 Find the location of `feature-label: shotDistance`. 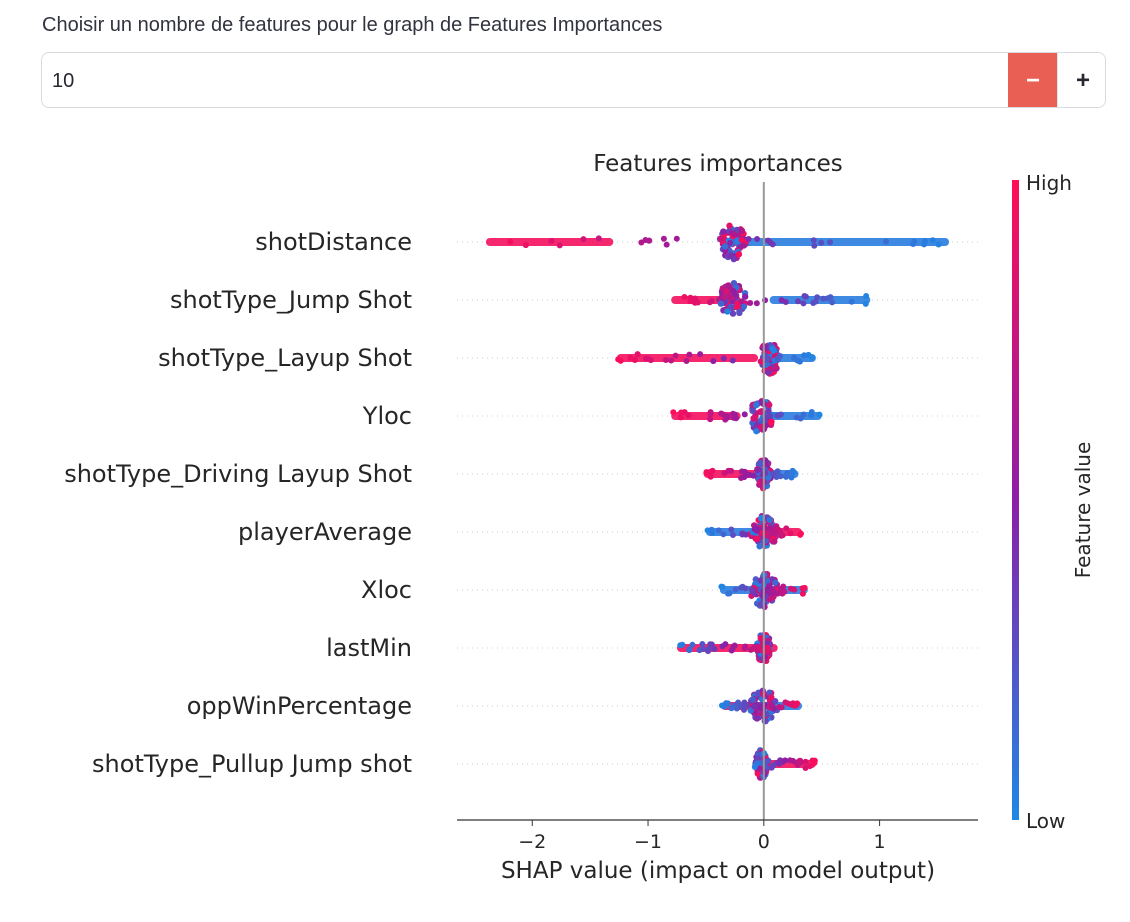

feature-label: shotDistance is located at coordinates (333, 242).